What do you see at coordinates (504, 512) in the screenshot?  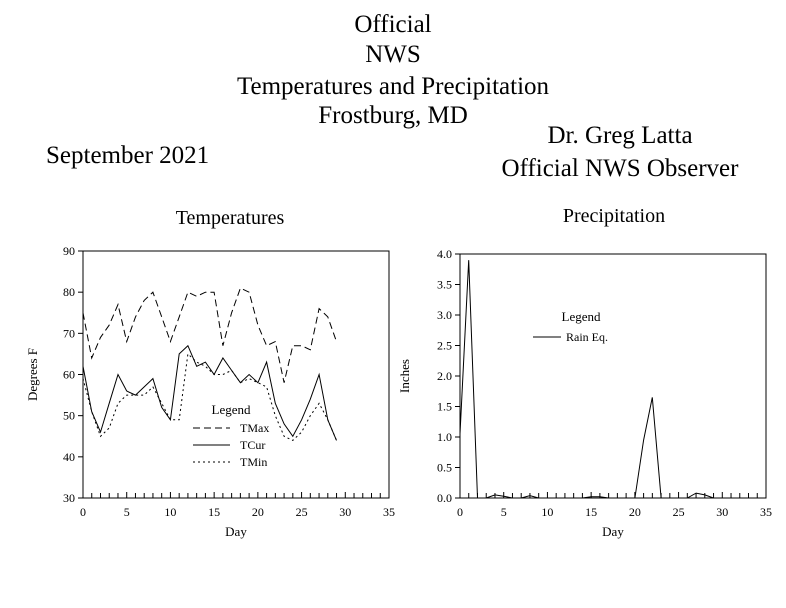 I see `precip-x-tick-label: 5` at bounding box center [504, 512].